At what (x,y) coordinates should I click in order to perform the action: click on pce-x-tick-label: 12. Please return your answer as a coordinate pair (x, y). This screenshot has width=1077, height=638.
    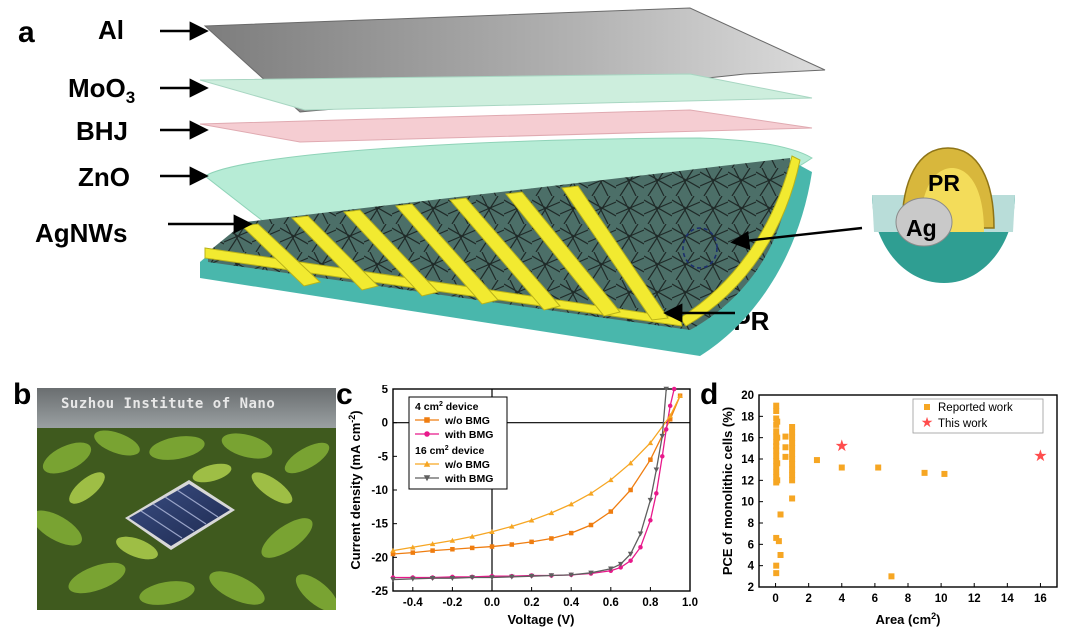
    Looking at the image, I should click on (974, 599).